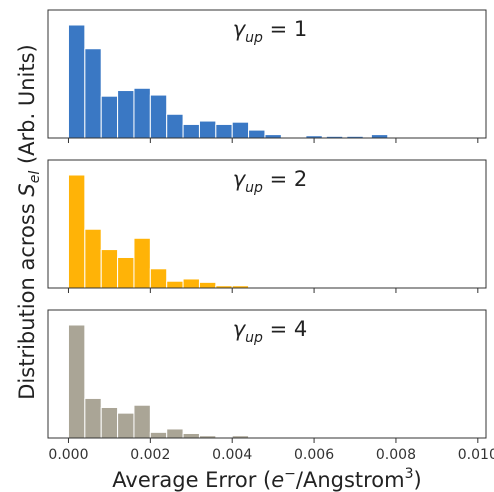 Image resolution: width=494 pixels, height=492 pixels. Describe the element at coordinates (396, 455) in the screenshot. I see `x-tick-label: 0.008` at that location.